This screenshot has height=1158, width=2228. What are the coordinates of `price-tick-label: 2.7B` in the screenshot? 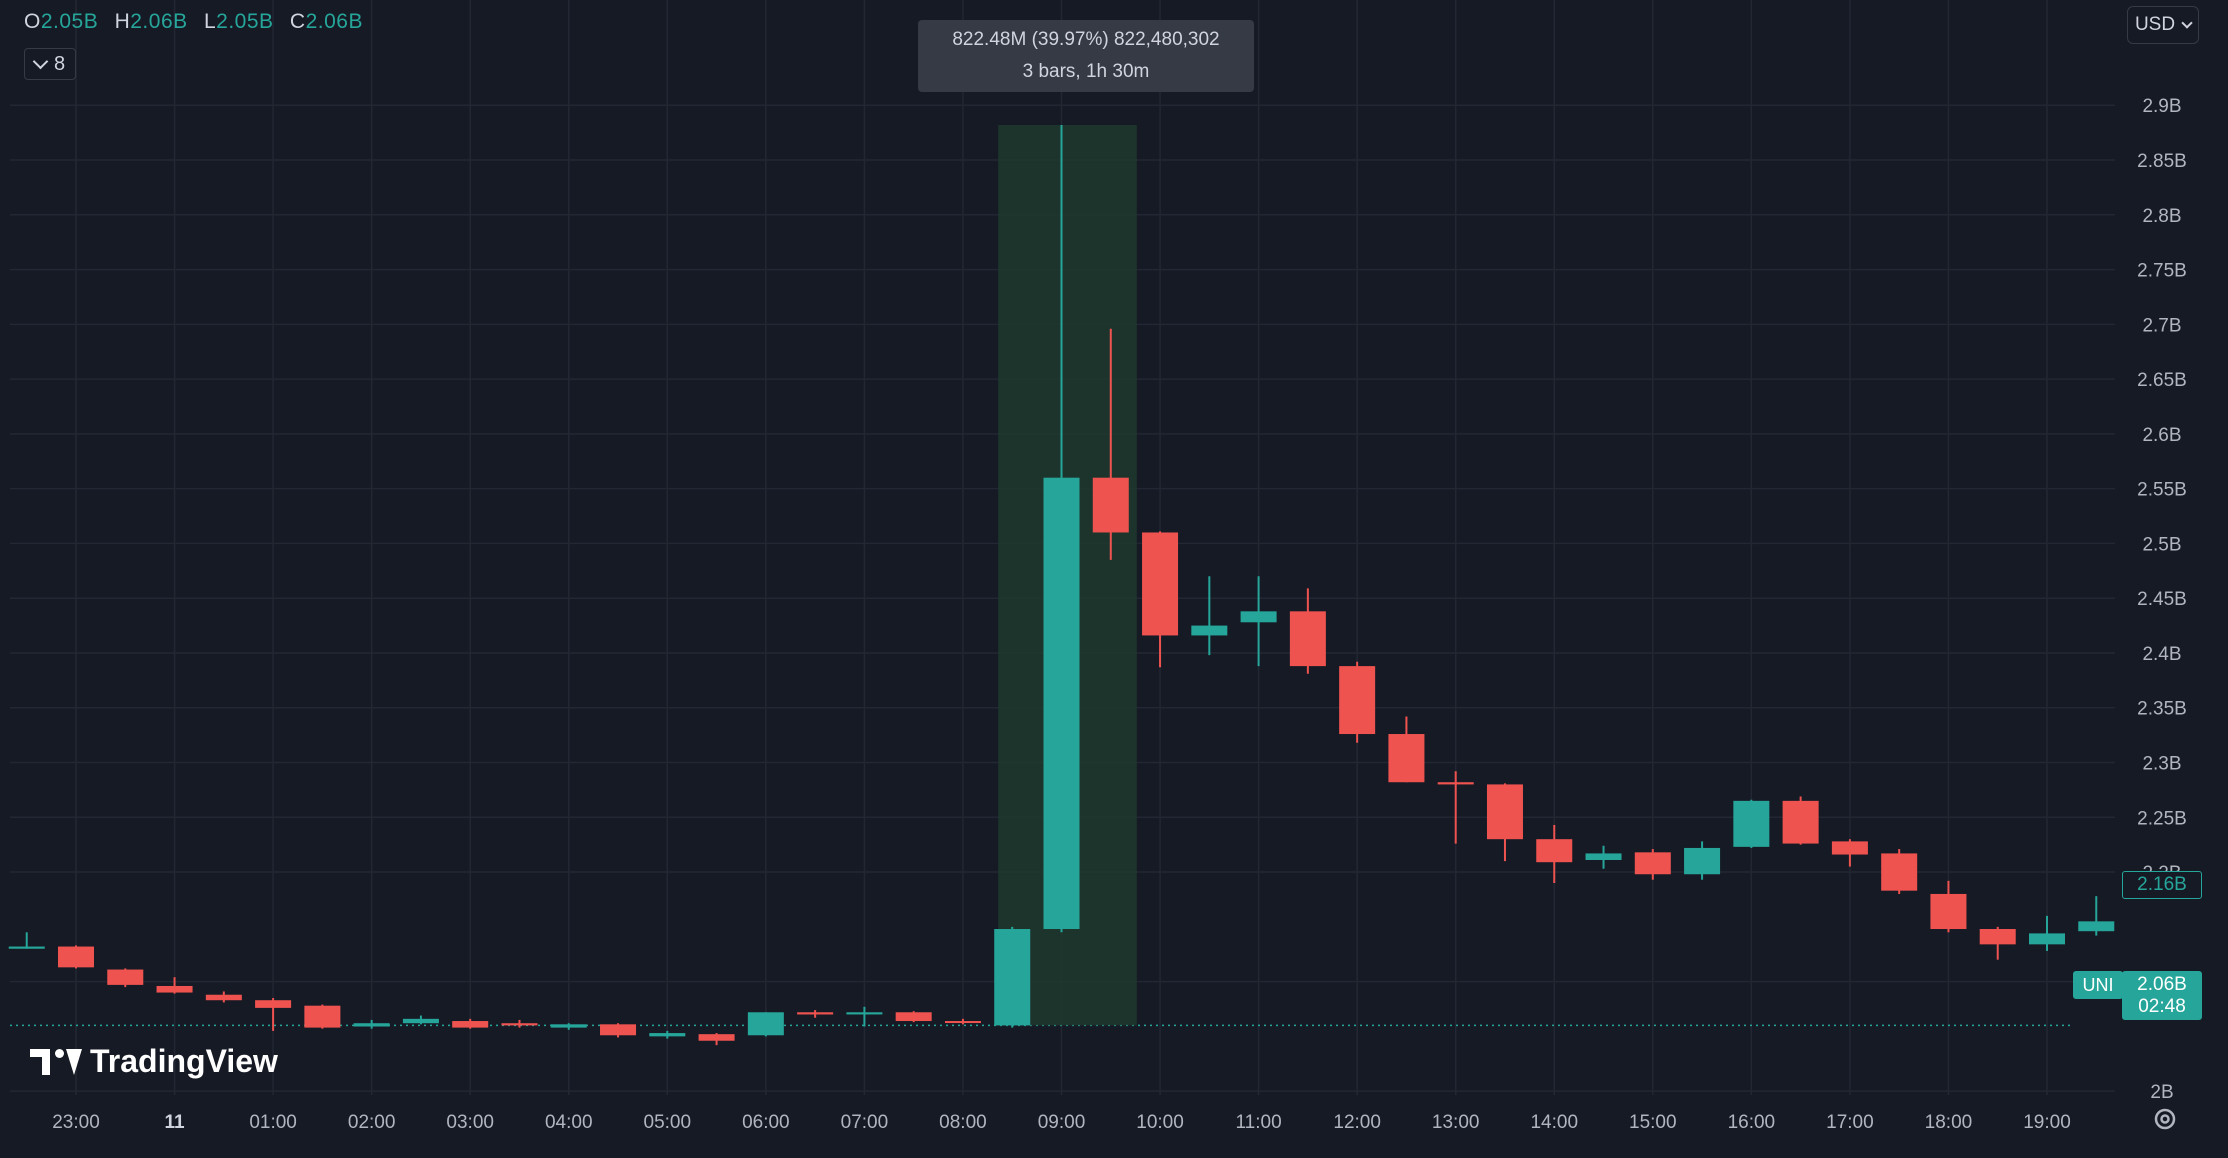 It's located at (2161, 325).